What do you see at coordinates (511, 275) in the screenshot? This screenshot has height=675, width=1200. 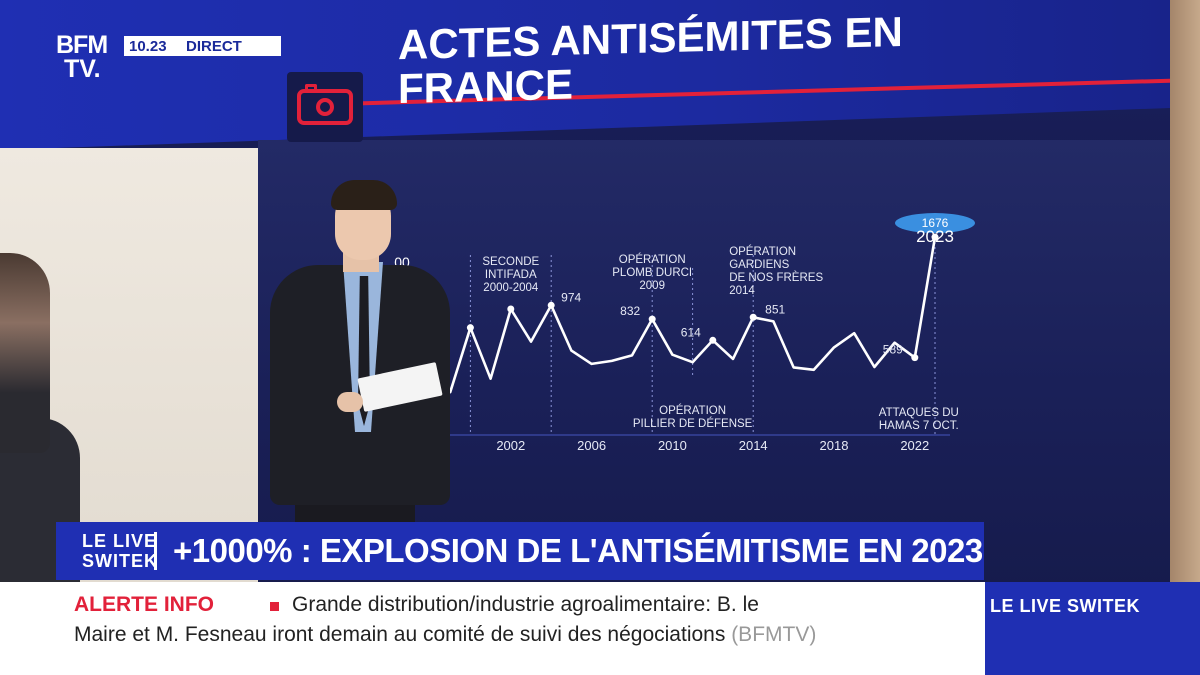 I see `annotation-0-line1: INTIFADA` at bounding box center [511, 275].